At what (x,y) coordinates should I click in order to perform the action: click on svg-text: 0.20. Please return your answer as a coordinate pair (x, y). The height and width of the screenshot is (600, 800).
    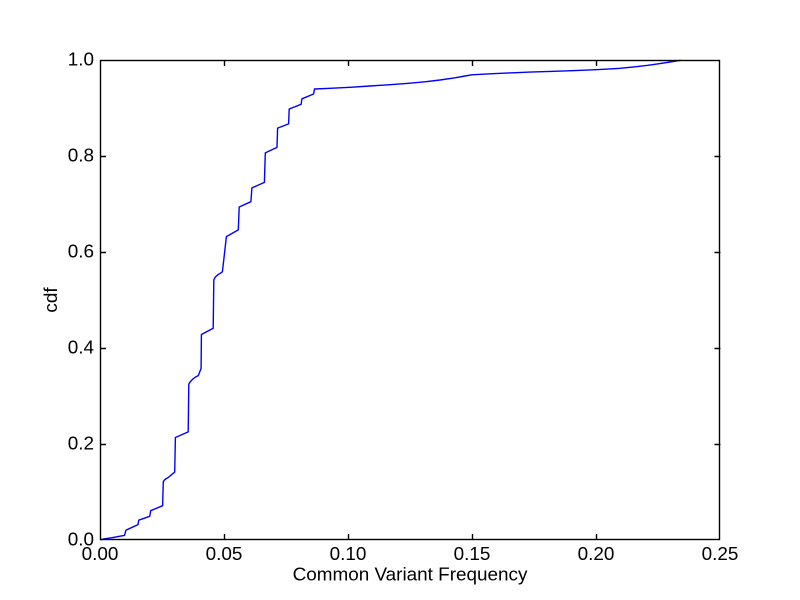
    Looking at the image, I should click on (596, 554).